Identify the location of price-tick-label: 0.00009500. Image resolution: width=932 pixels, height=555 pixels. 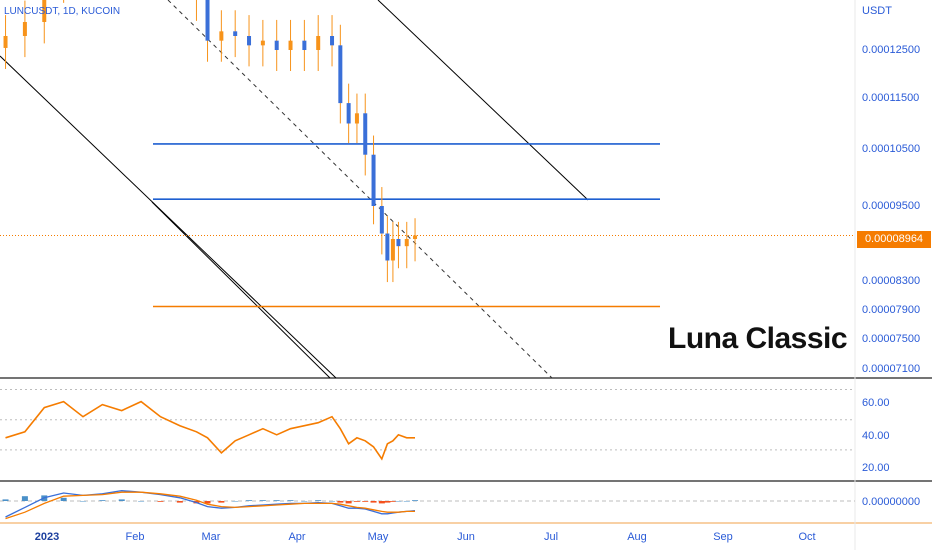
(891, 206).